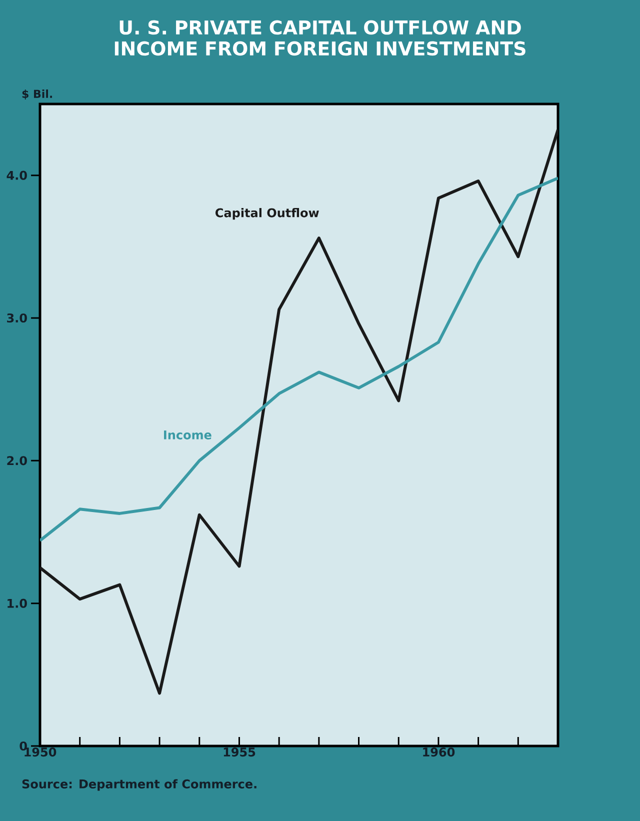 This screenshot has height=821, width=640. I want to click on y-tick-label: 2.0, so click(17, 461).